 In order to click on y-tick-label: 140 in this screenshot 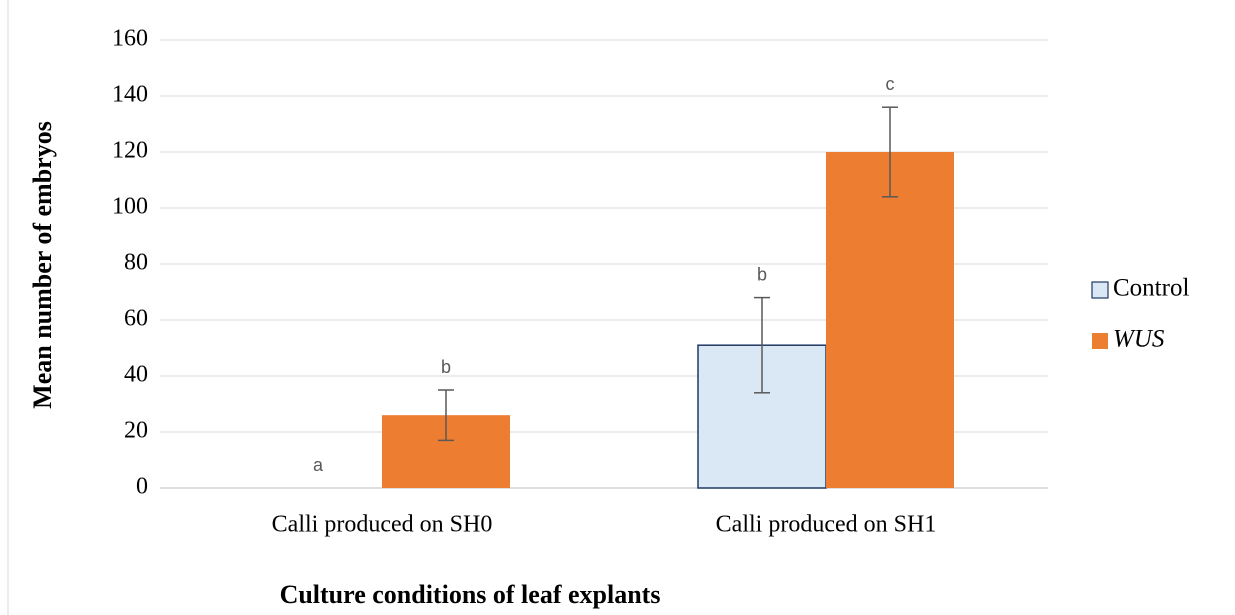, I will do `click(130, 95)`.